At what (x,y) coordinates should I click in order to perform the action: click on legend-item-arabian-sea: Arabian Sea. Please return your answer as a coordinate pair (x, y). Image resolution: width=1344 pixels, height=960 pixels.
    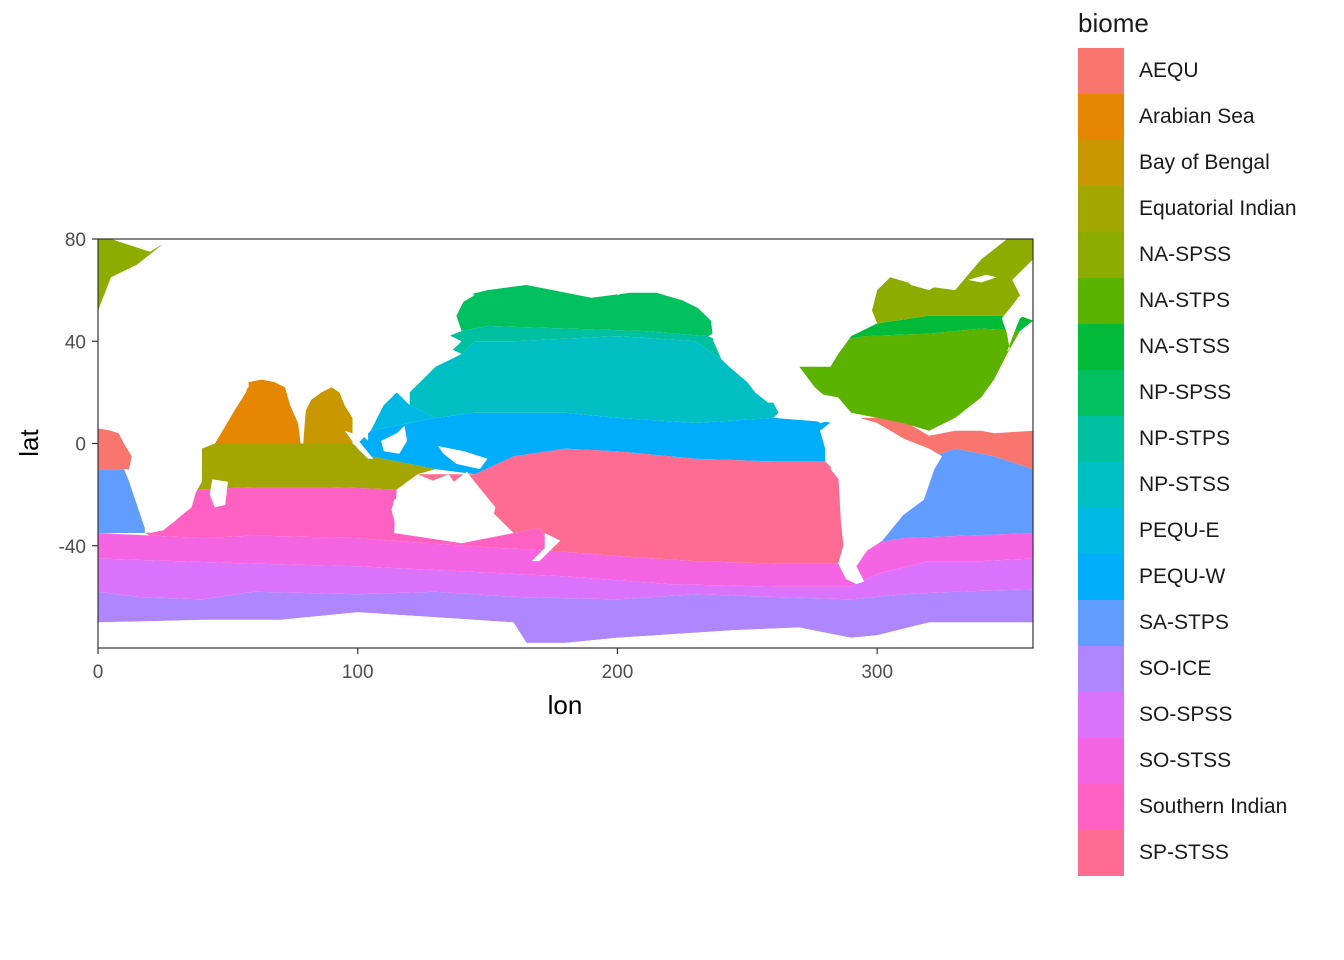
    Looking at the image, I should click on (1187, 117).